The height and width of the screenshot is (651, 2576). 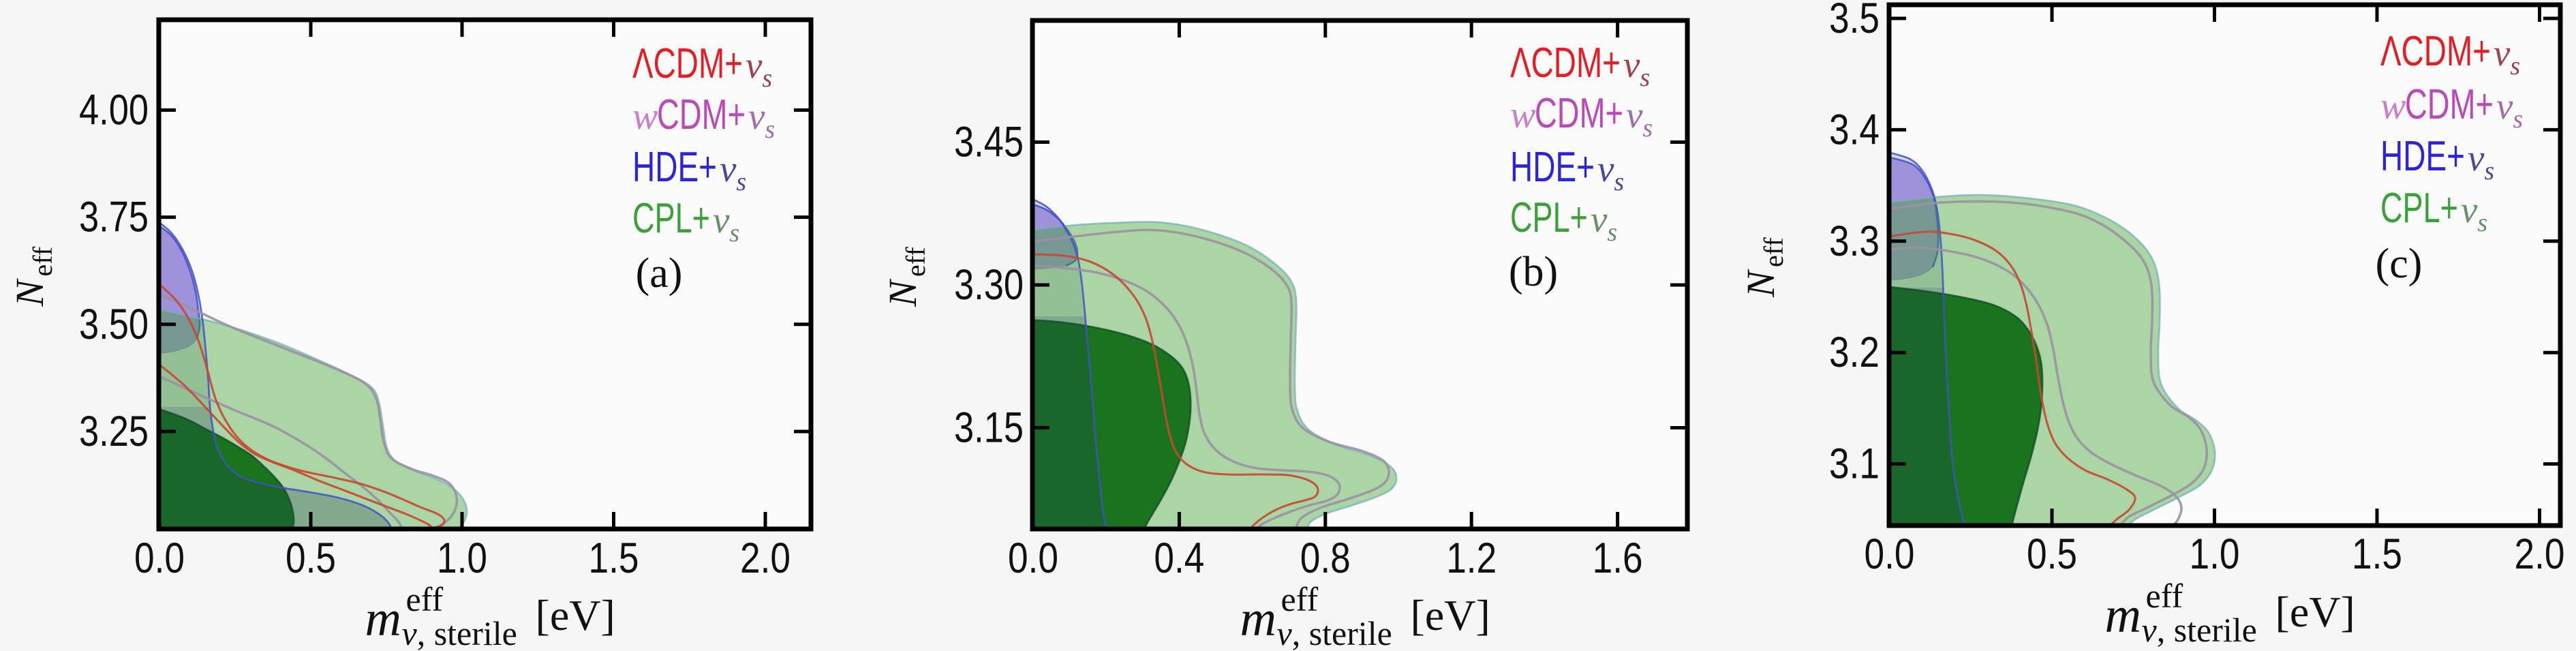 I want to click on svg-text: 3.5, so click(x=1854, y=21).